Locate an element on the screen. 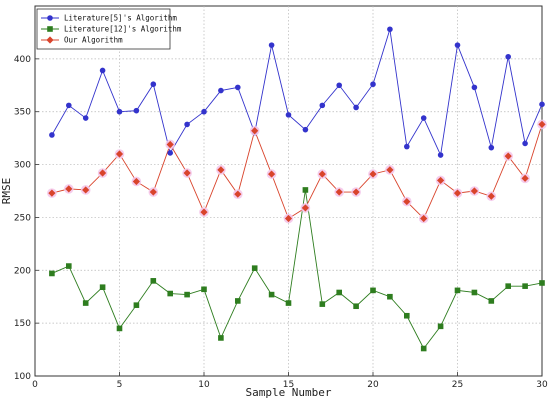 The height and width of the screenshot is (401, 550). x-axis-title: Sample Number is located at coordinates (288, 392).